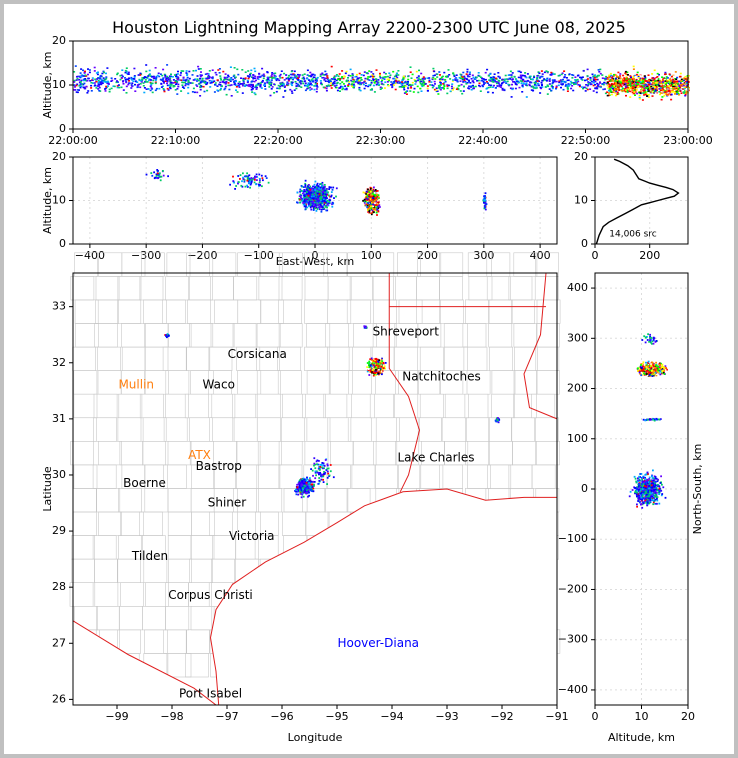 This screenshot has height=758, width=738. Describe the element at coordinates (584, 243) in the screenshot. I see `hist-y-tick-label: 0` at that location.